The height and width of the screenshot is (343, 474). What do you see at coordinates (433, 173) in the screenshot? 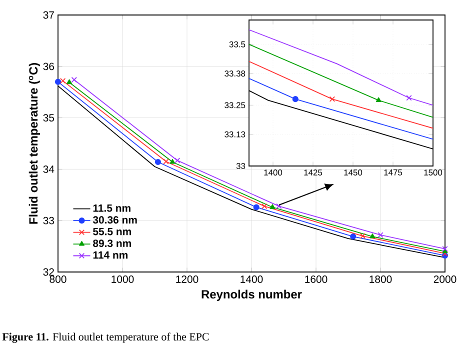
I see `x-tick-label: 1500` at bounding box center [433, 173].